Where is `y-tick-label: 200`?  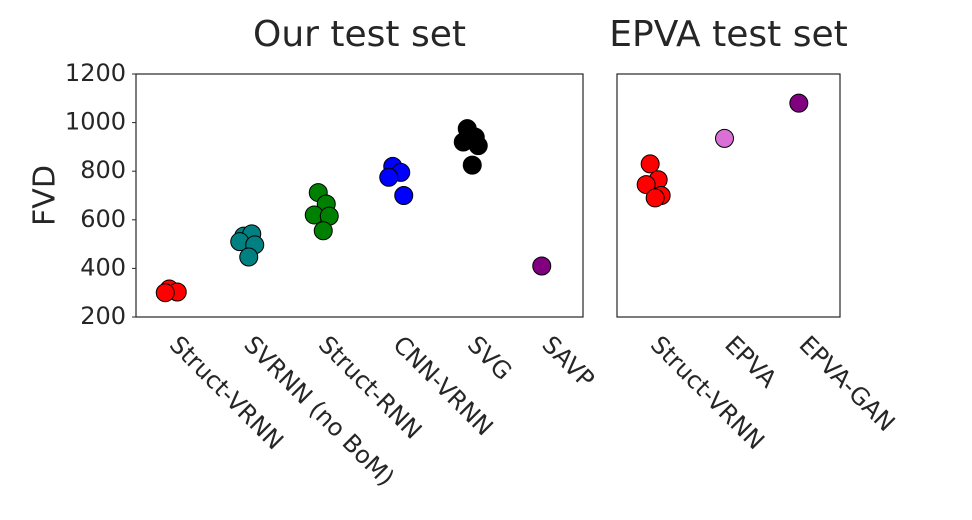 y-tick-label: 200 is located at coordinates (103, 316).